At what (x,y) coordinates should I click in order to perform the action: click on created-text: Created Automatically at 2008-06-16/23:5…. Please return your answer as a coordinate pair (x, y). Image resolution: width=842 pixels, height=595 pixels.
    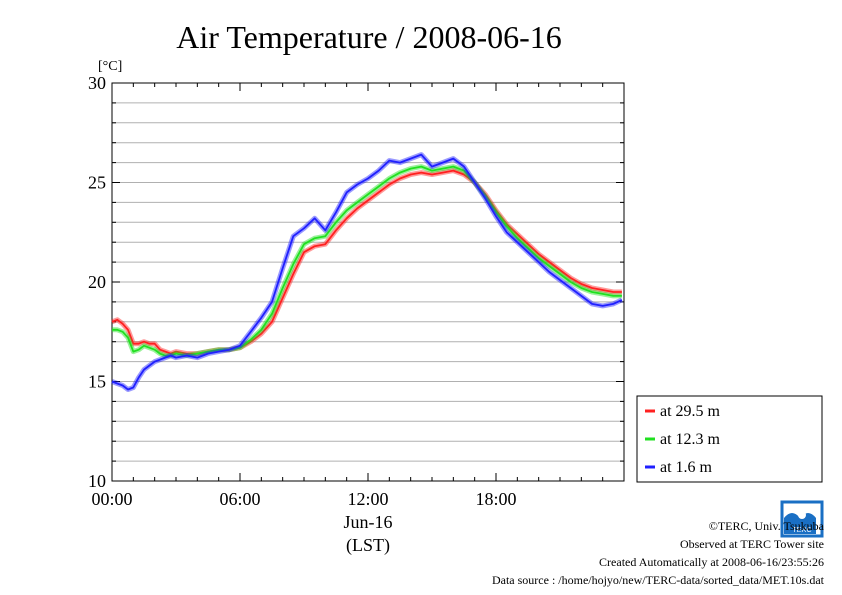
    Looking at the image, I should click on (711, 562).